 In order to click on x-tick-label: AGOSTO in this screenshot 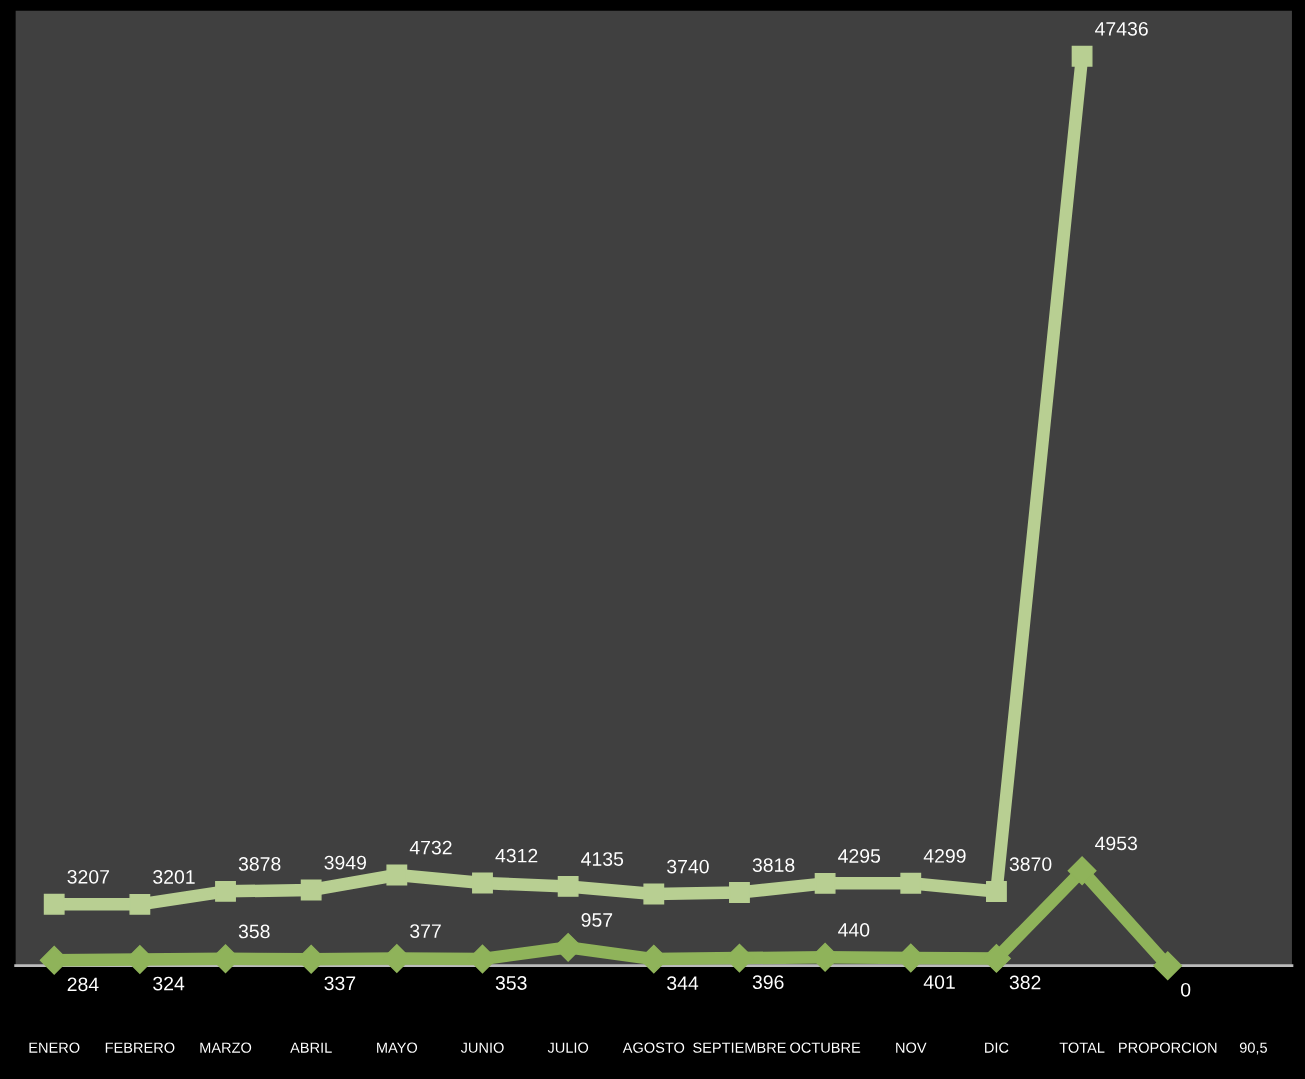, I will do `click(653, 1047)`.